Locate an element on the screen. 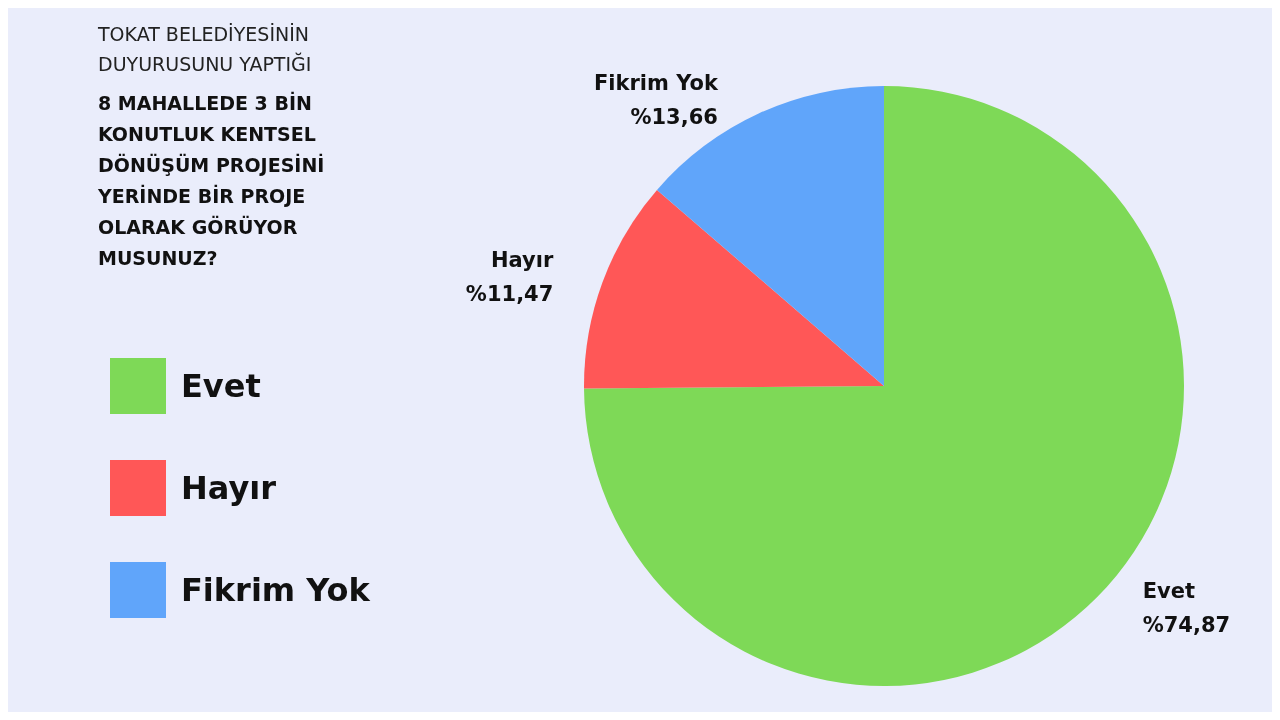  slice-label: Hayır is located at coordinates (522, 260).